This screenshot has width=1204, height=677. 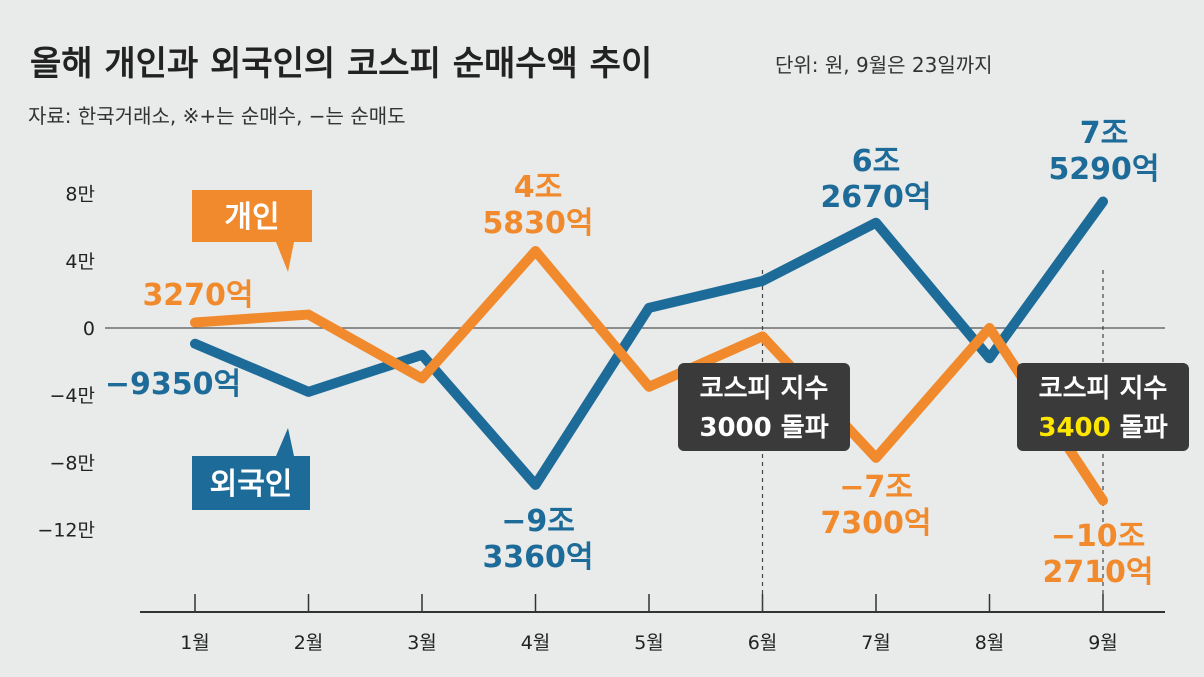 I want to click on x-tick-label: 8월, so click(x=990, y=643).